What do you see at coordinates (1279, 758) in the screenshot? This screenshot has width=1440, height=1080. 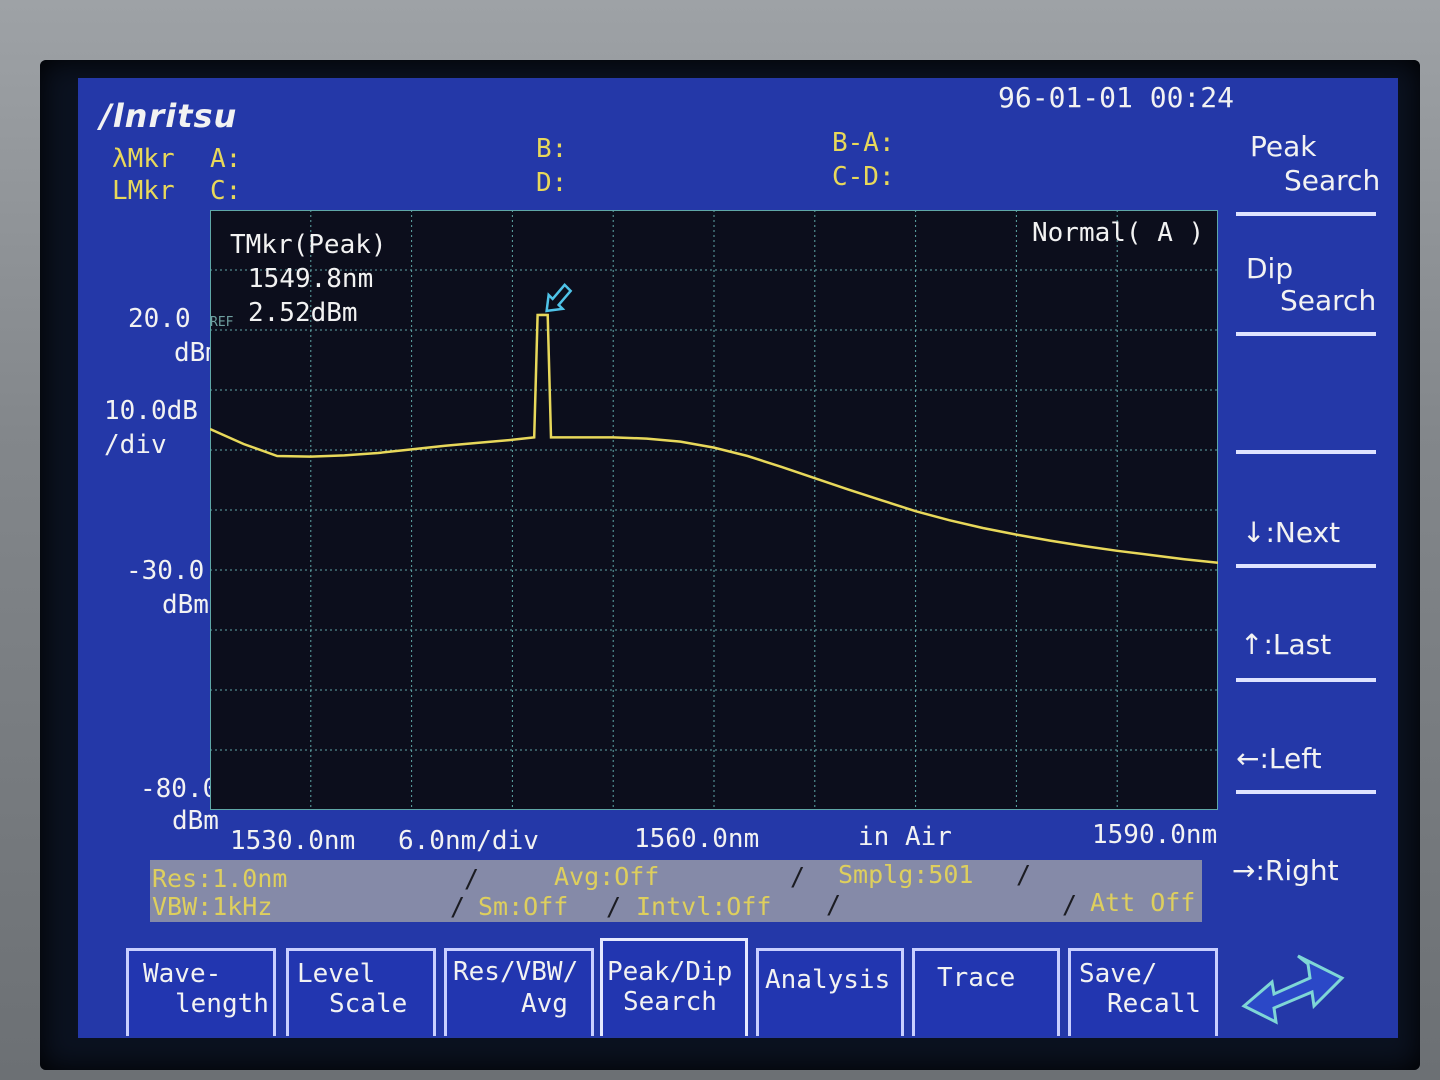 I see `left-label: ←:Left` at bounding box center [1279, 758].